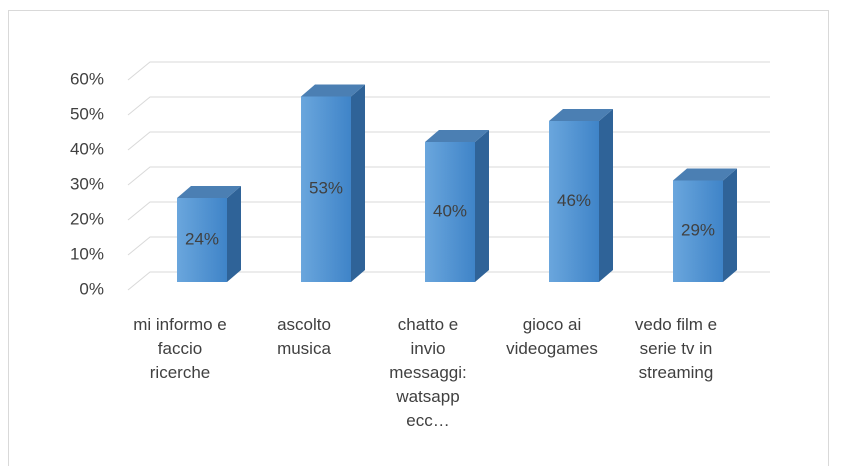 This screenshot has width=845, height=466. What do you see at coordinates (87, 218) in the screenshot?
I see `y-tick-label: 20%` at bounding box center [87, 218].